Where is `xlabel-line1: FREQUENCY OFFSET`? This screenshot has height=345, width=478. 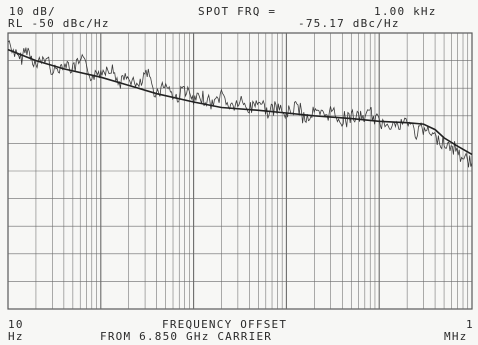 xlabel-line1: FREQUENCY OFFSET is located at coordinates (225, 324).